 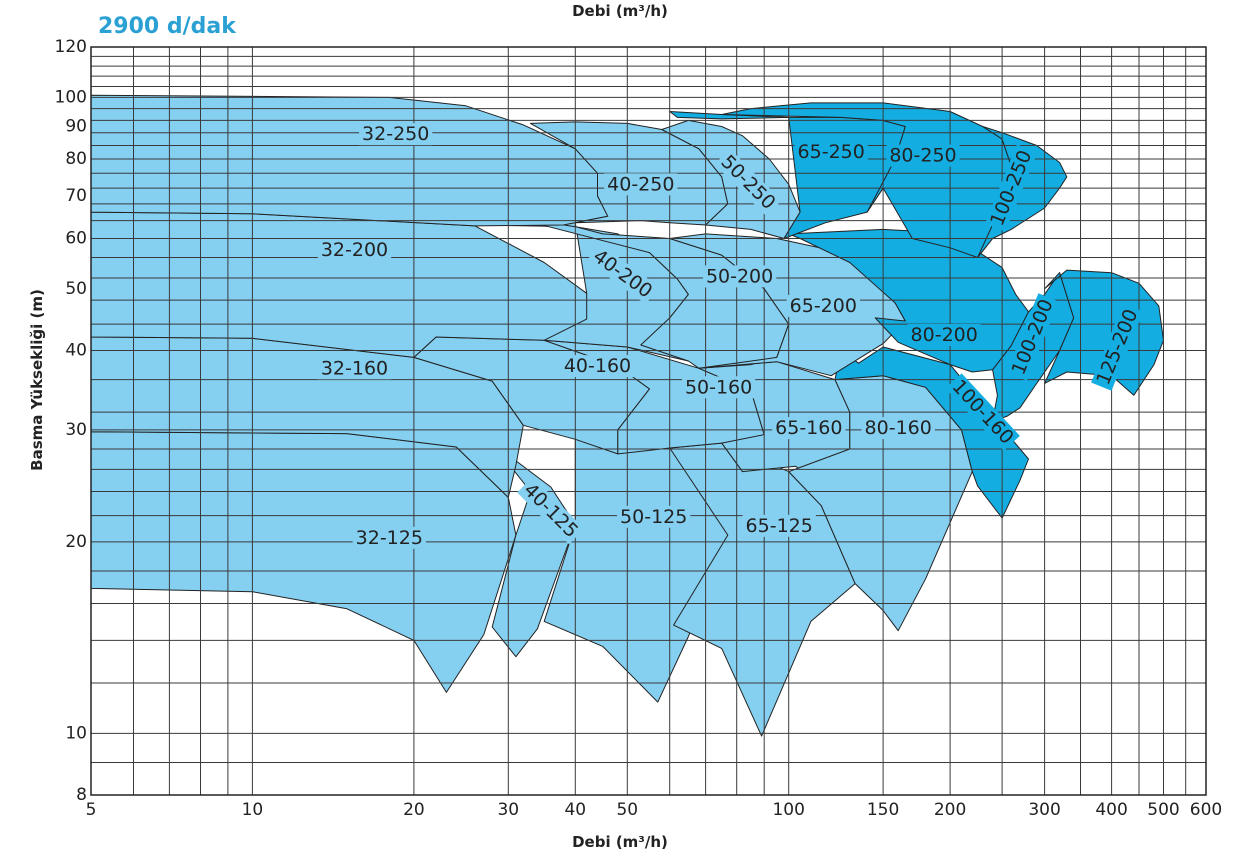 What do you see at coordinates (1111, 810) in the screenshot?
I see `x-tick-label: 400` at bounding box center [1111, 810].